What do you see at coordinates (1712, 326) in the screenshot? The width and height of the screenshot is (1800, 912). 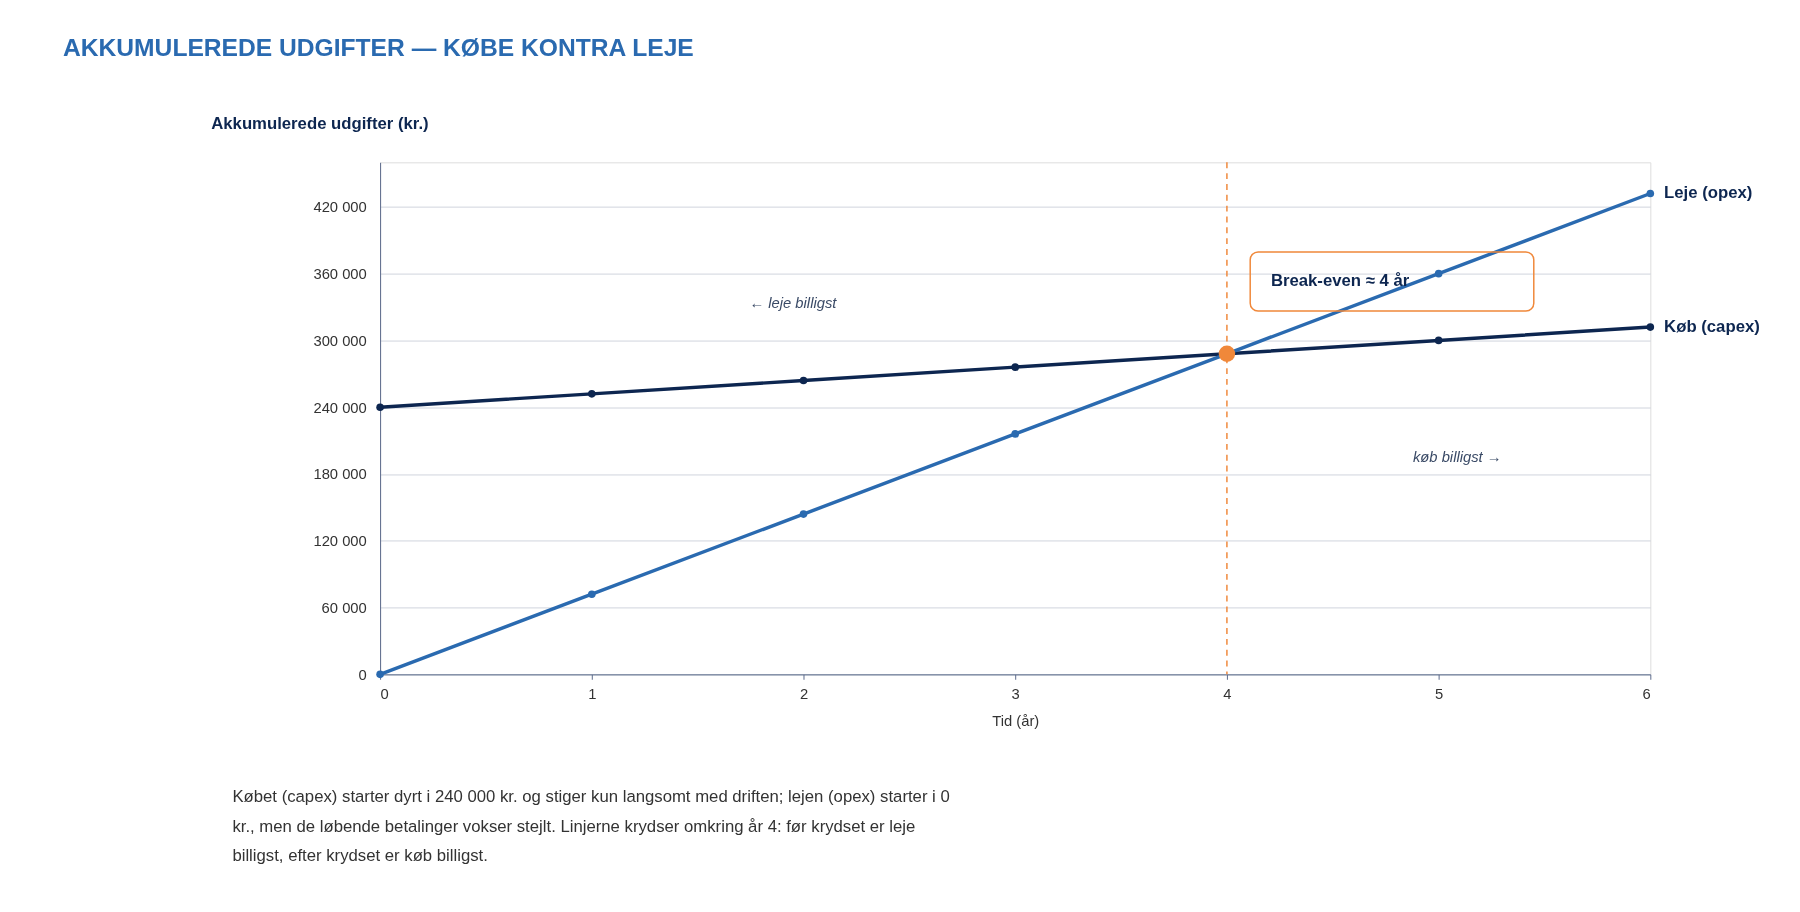 I see `series-label: Køb (capex)` at bounding box center [1712, 326].